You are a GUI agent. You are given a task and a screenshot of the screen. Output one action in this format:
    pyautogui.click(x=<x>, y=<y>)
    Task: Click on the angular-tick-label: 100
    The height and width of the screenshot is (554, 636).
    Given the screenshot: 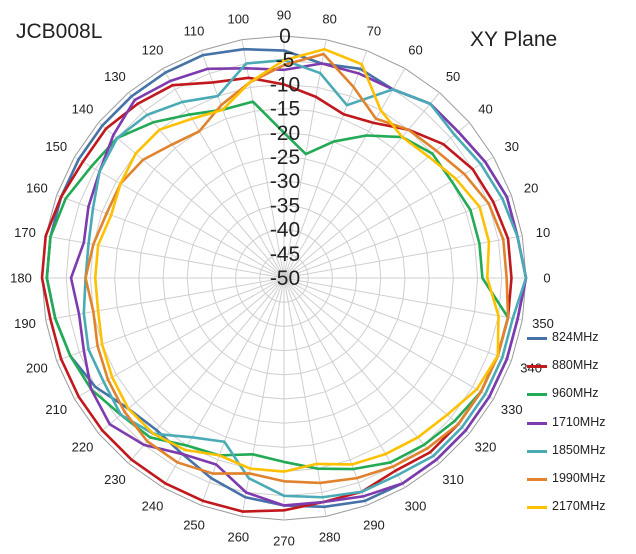 What is the action you would take?
    pyautogui.click(x=238, y=19)
    